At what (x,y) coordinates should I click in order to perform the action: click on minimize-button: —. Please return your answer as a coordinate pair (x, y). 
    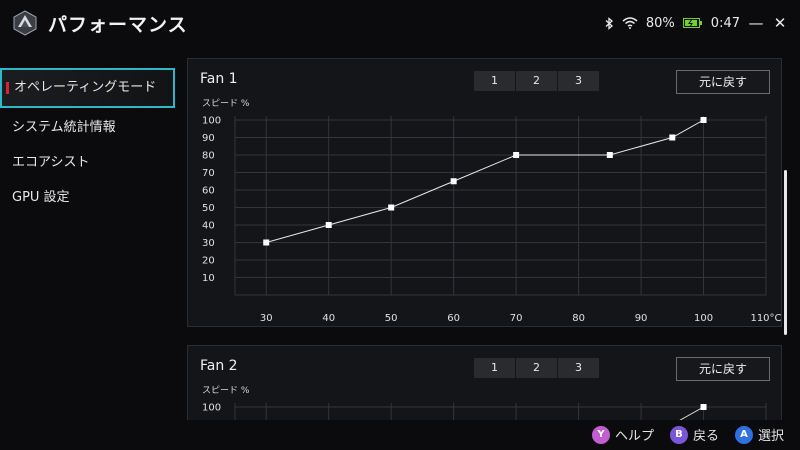
    Looking at the image, I should click on (756, 23).